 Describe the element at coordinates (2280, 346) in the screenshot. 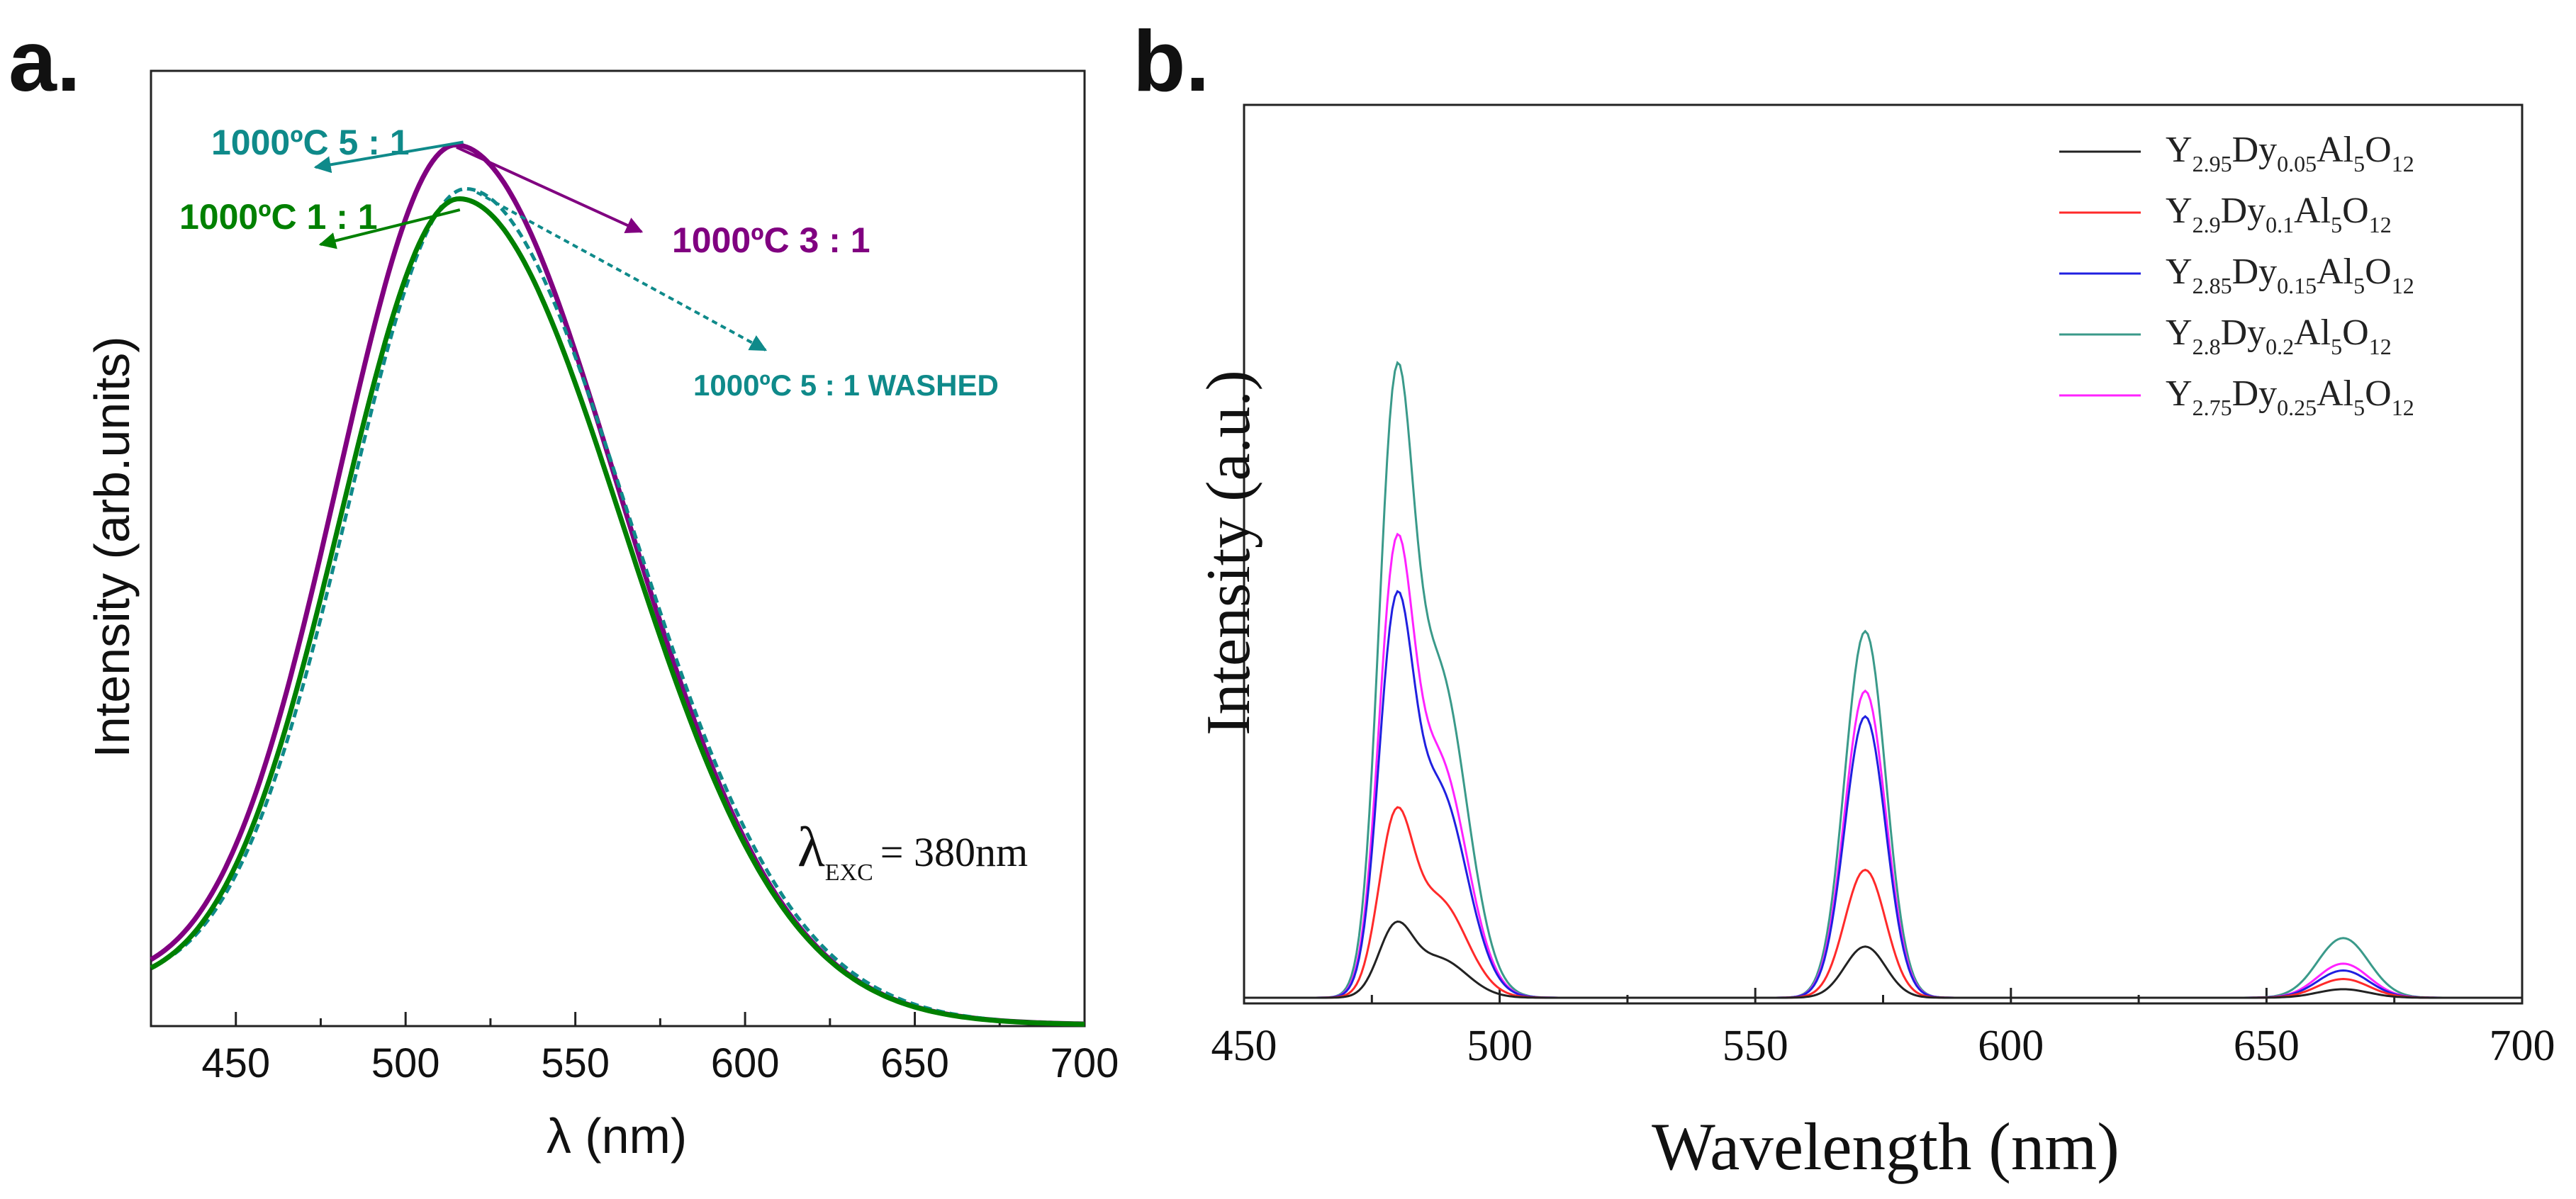

I see `legend-label-subscript: 0.2` at that location.